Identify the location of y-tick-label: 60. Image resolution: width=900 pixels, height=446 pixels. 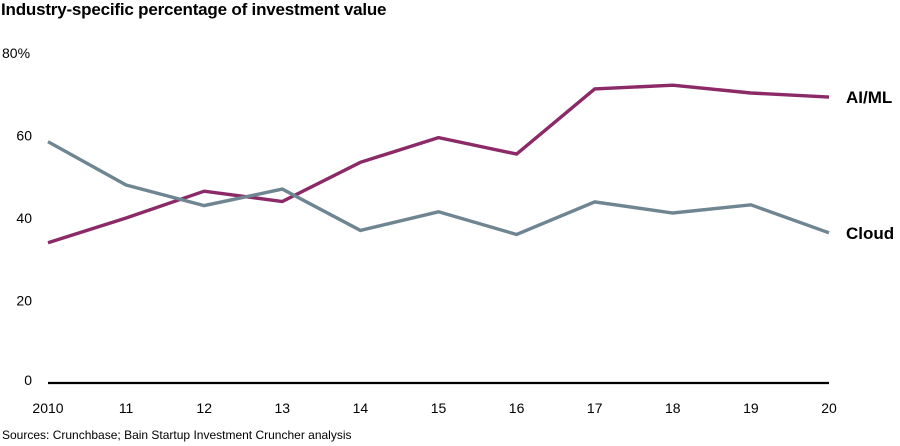
(24, 136).